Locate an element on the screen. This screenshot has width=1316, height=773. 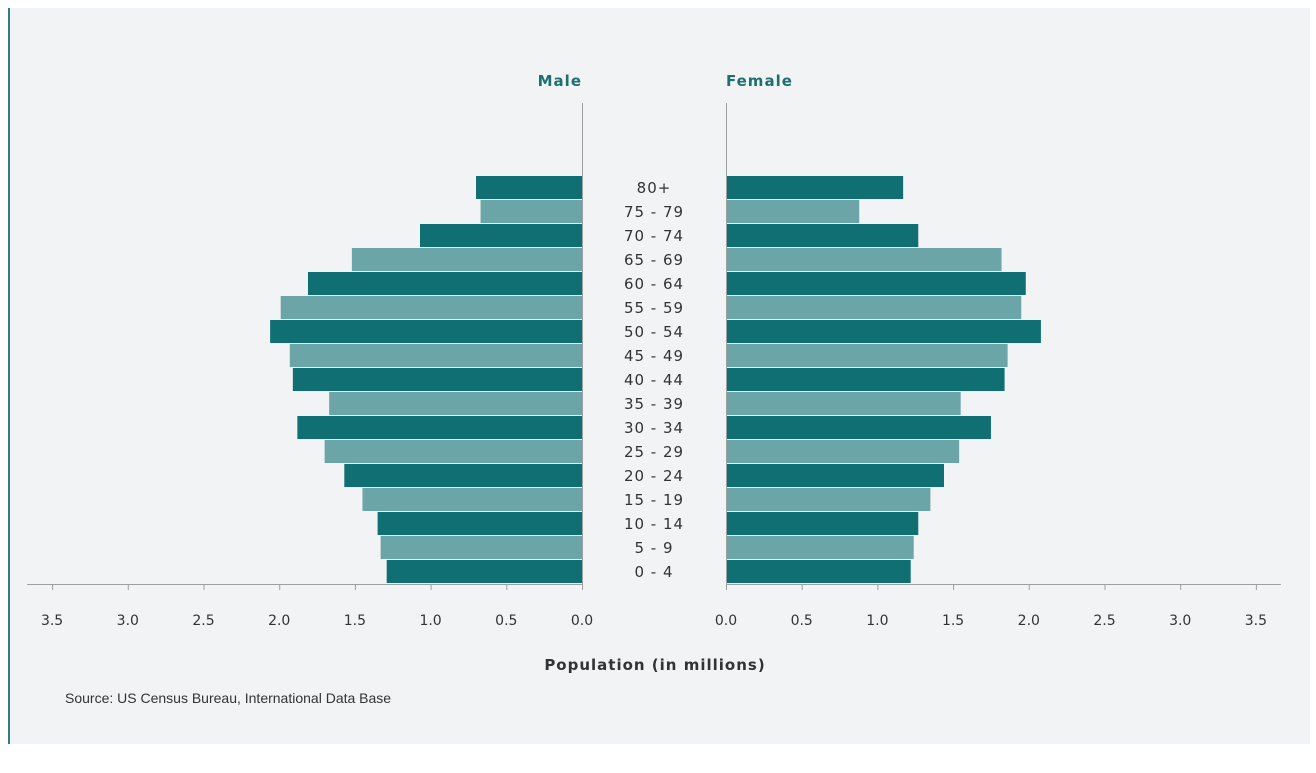
female-tick-label: 2.0 is located at coordinates (1029, 621).